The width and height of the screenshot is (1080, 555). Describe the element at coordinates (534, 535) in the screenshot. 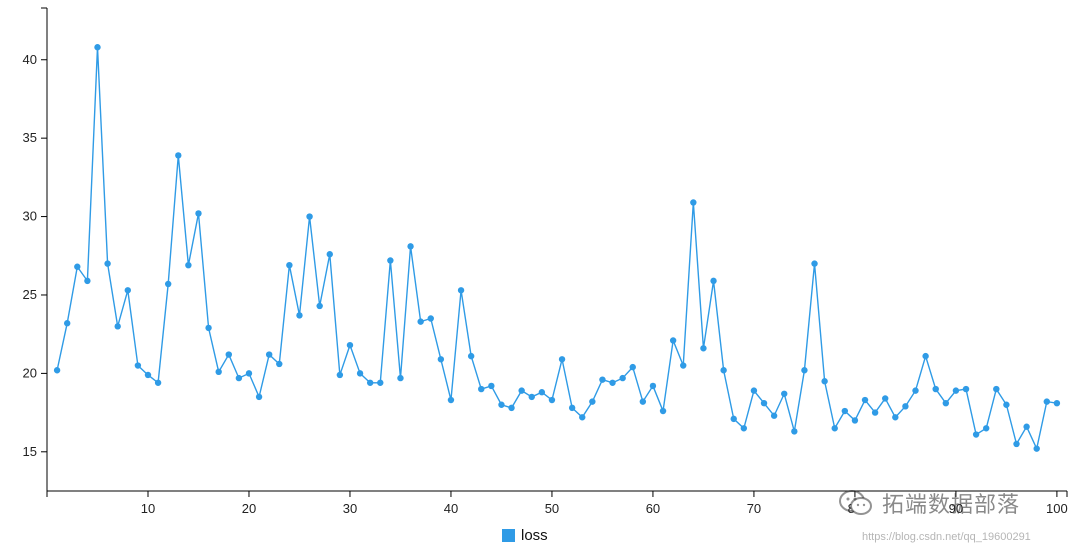

I see `legend-label-loss: loss` at that location.